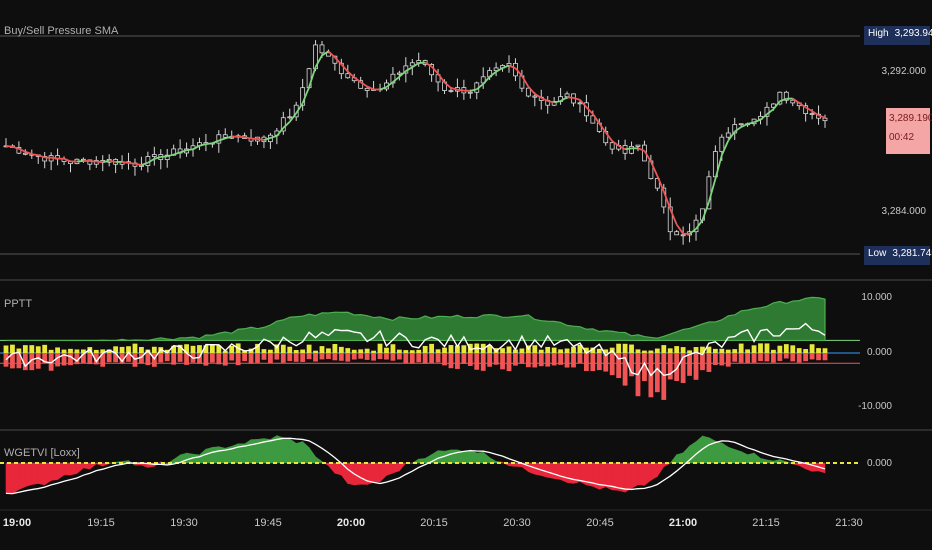 The height and width of the screenshot is (550, 932). Describe the element at coordinates (18, 304) in the screenshot. I see `pptt-label: PPTT` at that location.